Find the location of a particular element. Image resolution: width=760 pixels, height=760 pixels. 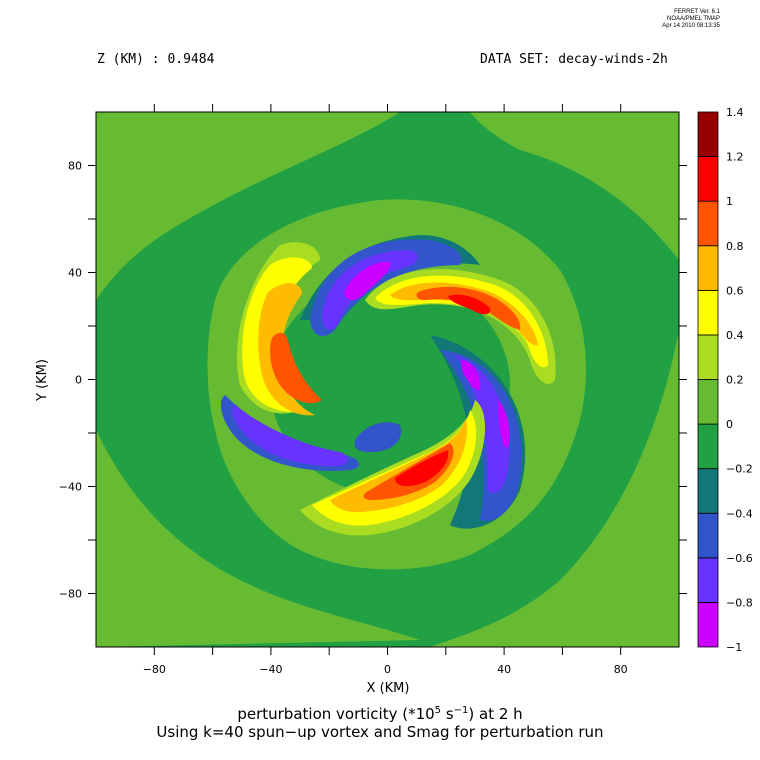

colorbar-label: −1 is located at coordinates (734, 647).